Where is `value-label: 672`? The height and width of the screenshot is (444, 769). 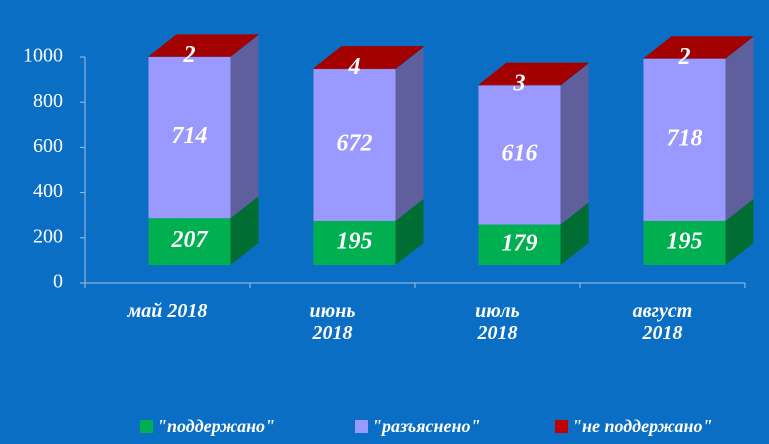 value-label: 672 is located at coordinates (355, 143).